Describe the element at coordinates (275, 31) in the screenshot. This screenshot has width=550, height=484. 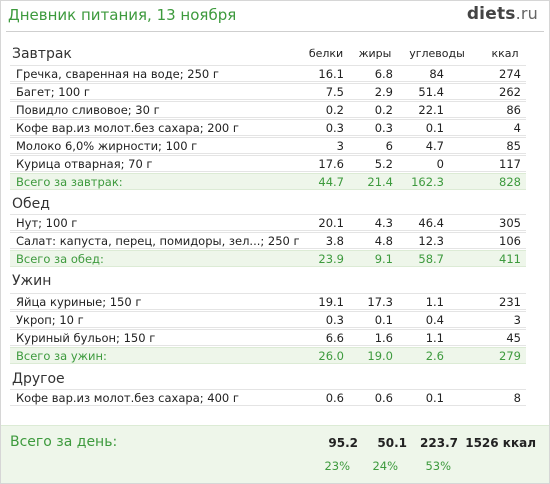
I see `header-divider` at that location.